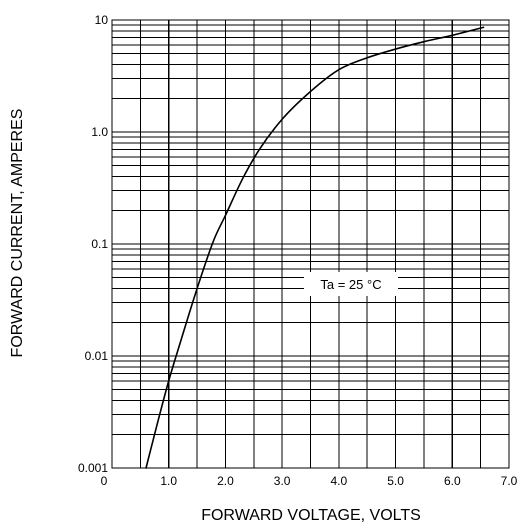  I want to click on y-tick-label: 10, so click(102, 20).